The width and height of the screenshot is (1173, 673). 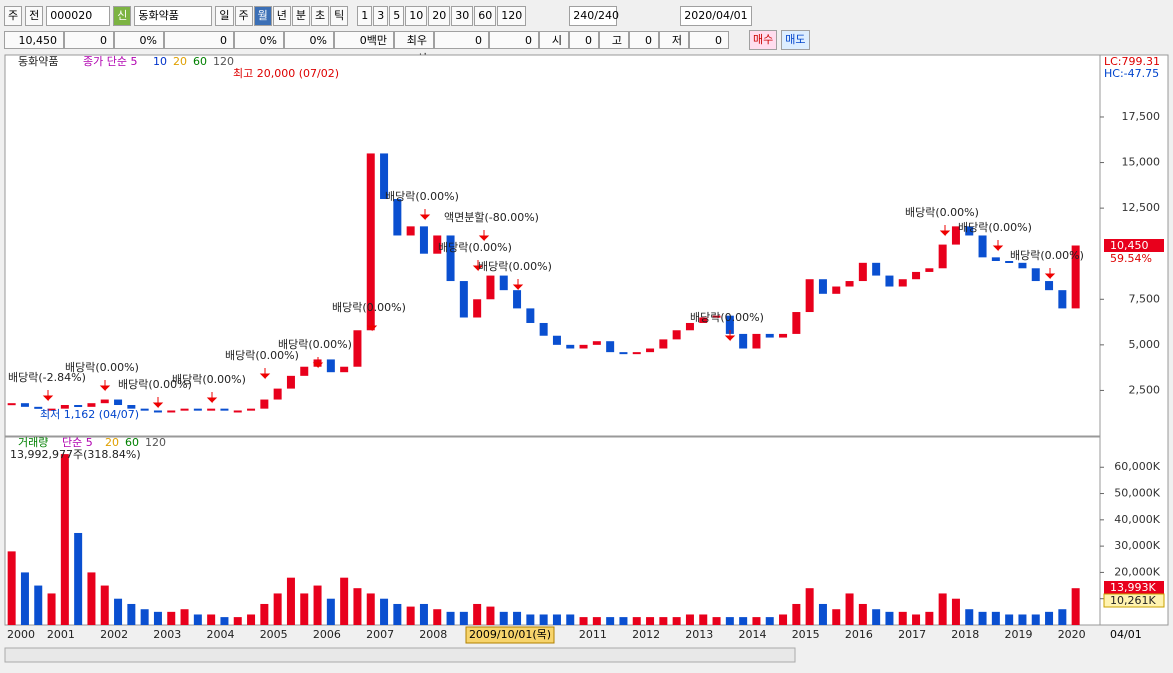 What do you see at coordinates (397, 16) in the screenshot?
I see `minute-btn: 5` at bounding box center [397, 16].